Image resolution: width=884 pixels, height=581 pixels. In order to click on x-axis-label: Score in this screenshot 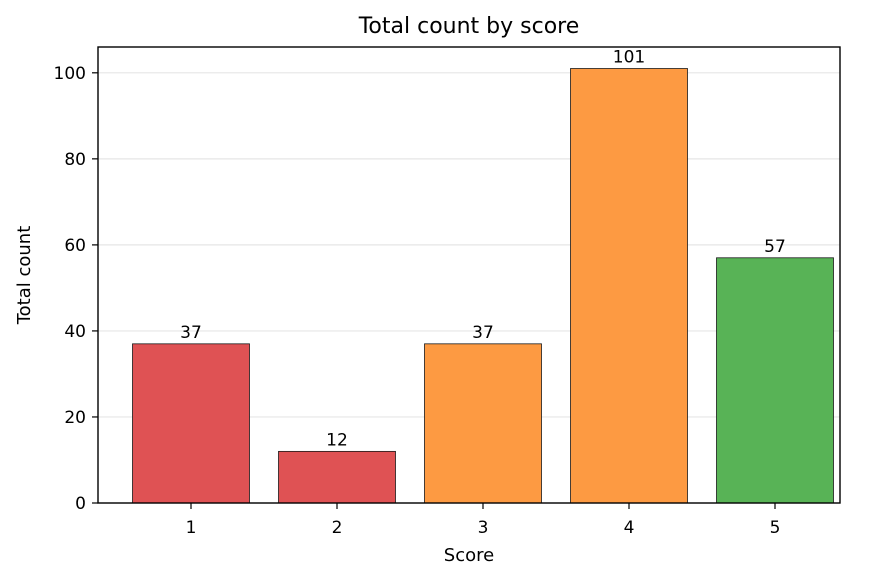, I will do `click(469, 555)`.